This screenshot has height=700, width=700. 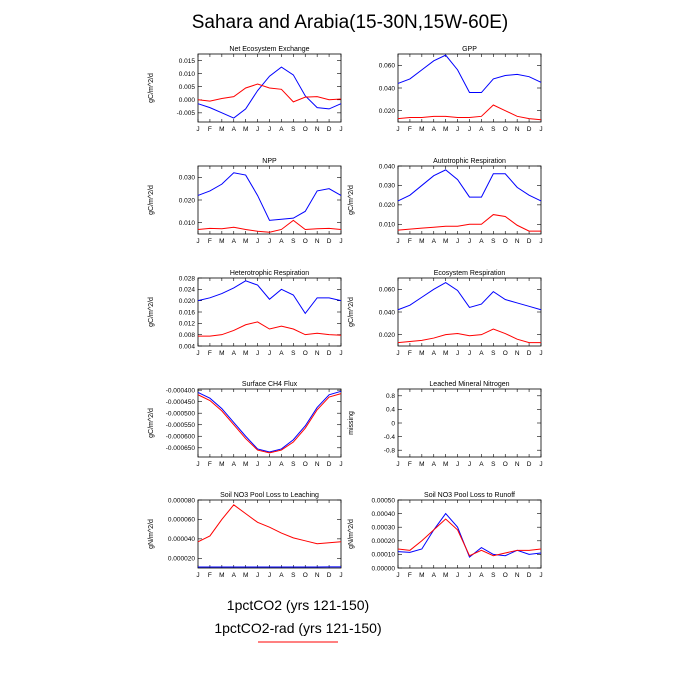 What do you see at coordinates (469, 384) in the screenshot?
I see `panel-title: Leached Mineral Nitrogen` at bounding box center [469, 384].